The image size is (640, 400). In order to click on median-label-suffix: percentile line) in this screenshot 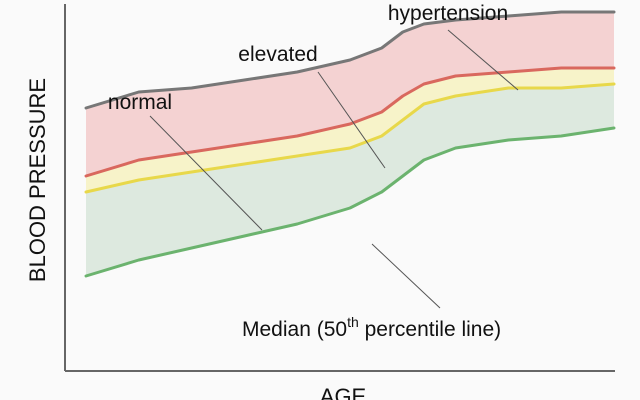, I will do `click(430, 329)`.